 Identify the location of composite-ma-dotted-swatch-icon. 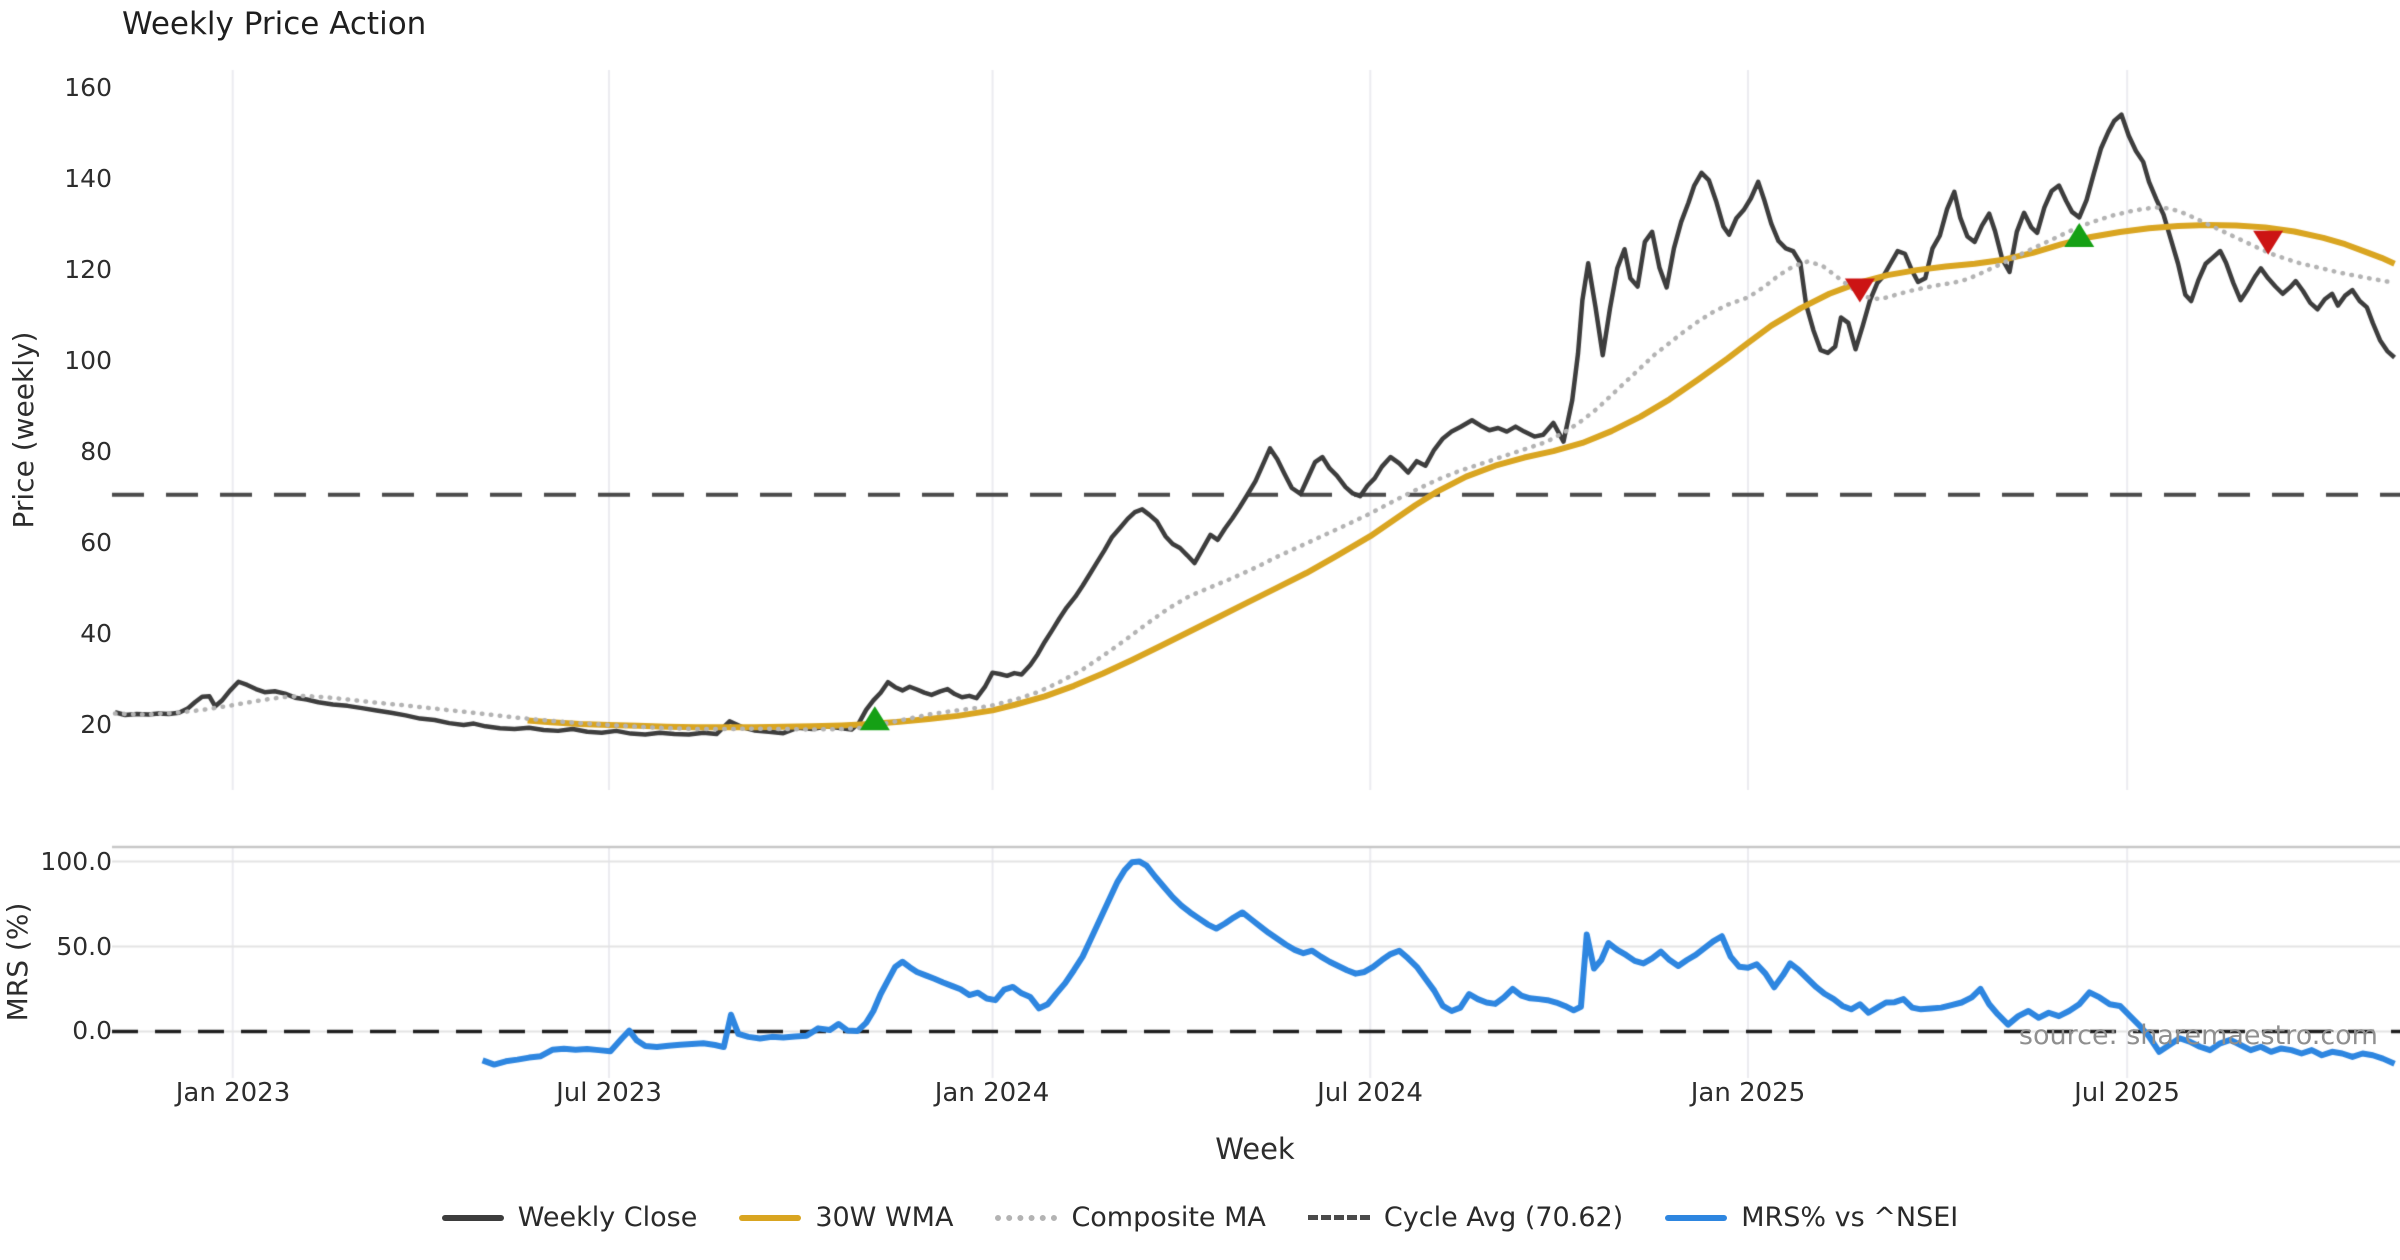
(1026, 1217).